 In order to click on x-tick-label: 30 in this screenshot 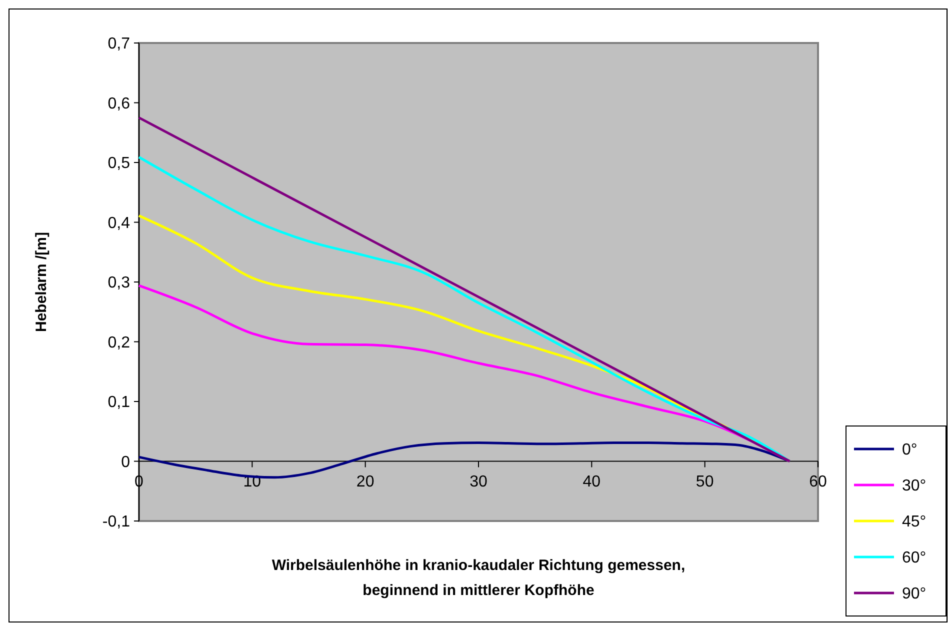, I will do `click(479, 481)`.